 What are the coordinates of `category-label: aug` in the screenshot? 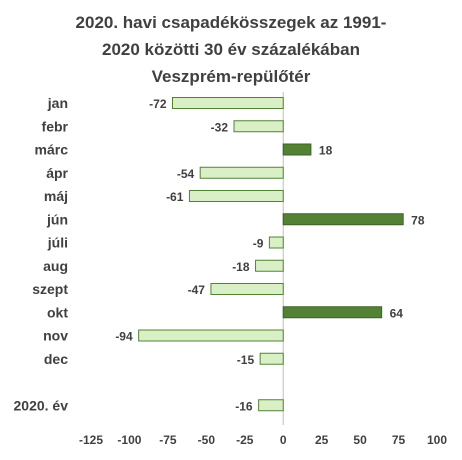 It's located at (55, 266).